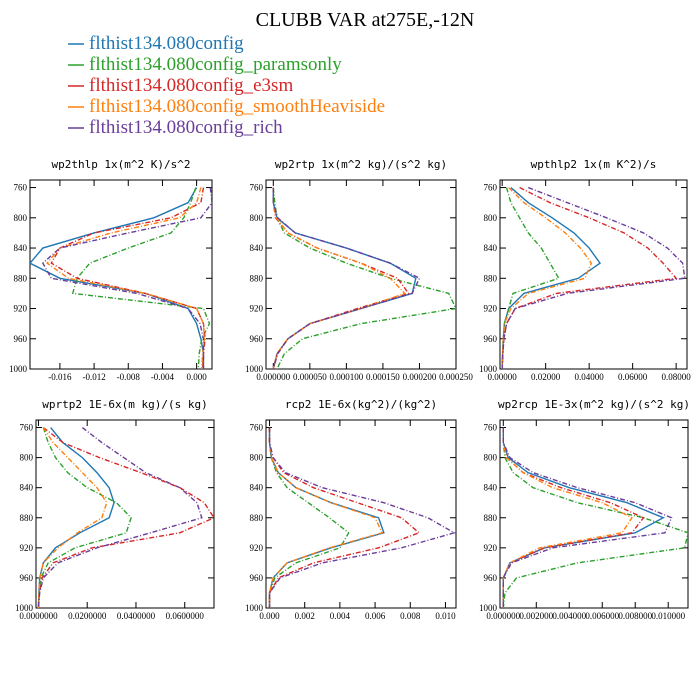 The image size is (700, 700). I want to click on y-tick-label-3-4: 920, so click(27, 548).